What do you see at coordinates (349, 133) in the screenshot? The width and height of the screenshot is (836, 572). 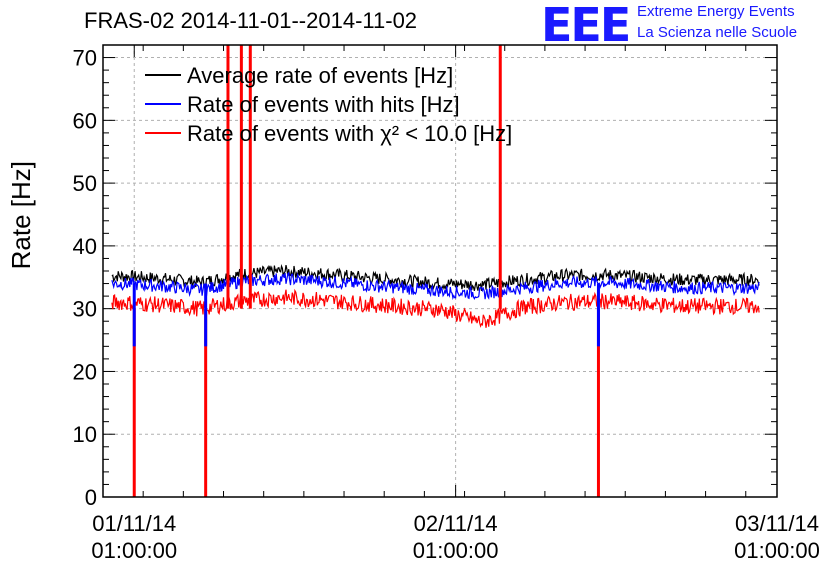 I see `legend-label-3: Rate of events with χ² < 10.0 [Hz]` at bounding box center [349, 133].